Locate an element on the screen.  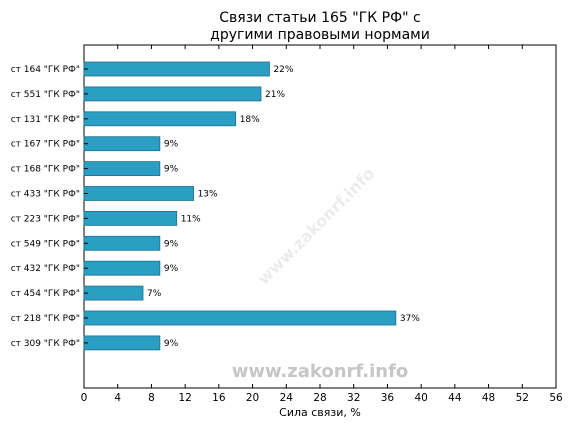
x-tick-label: 20 is located at coordinates (252, 398).